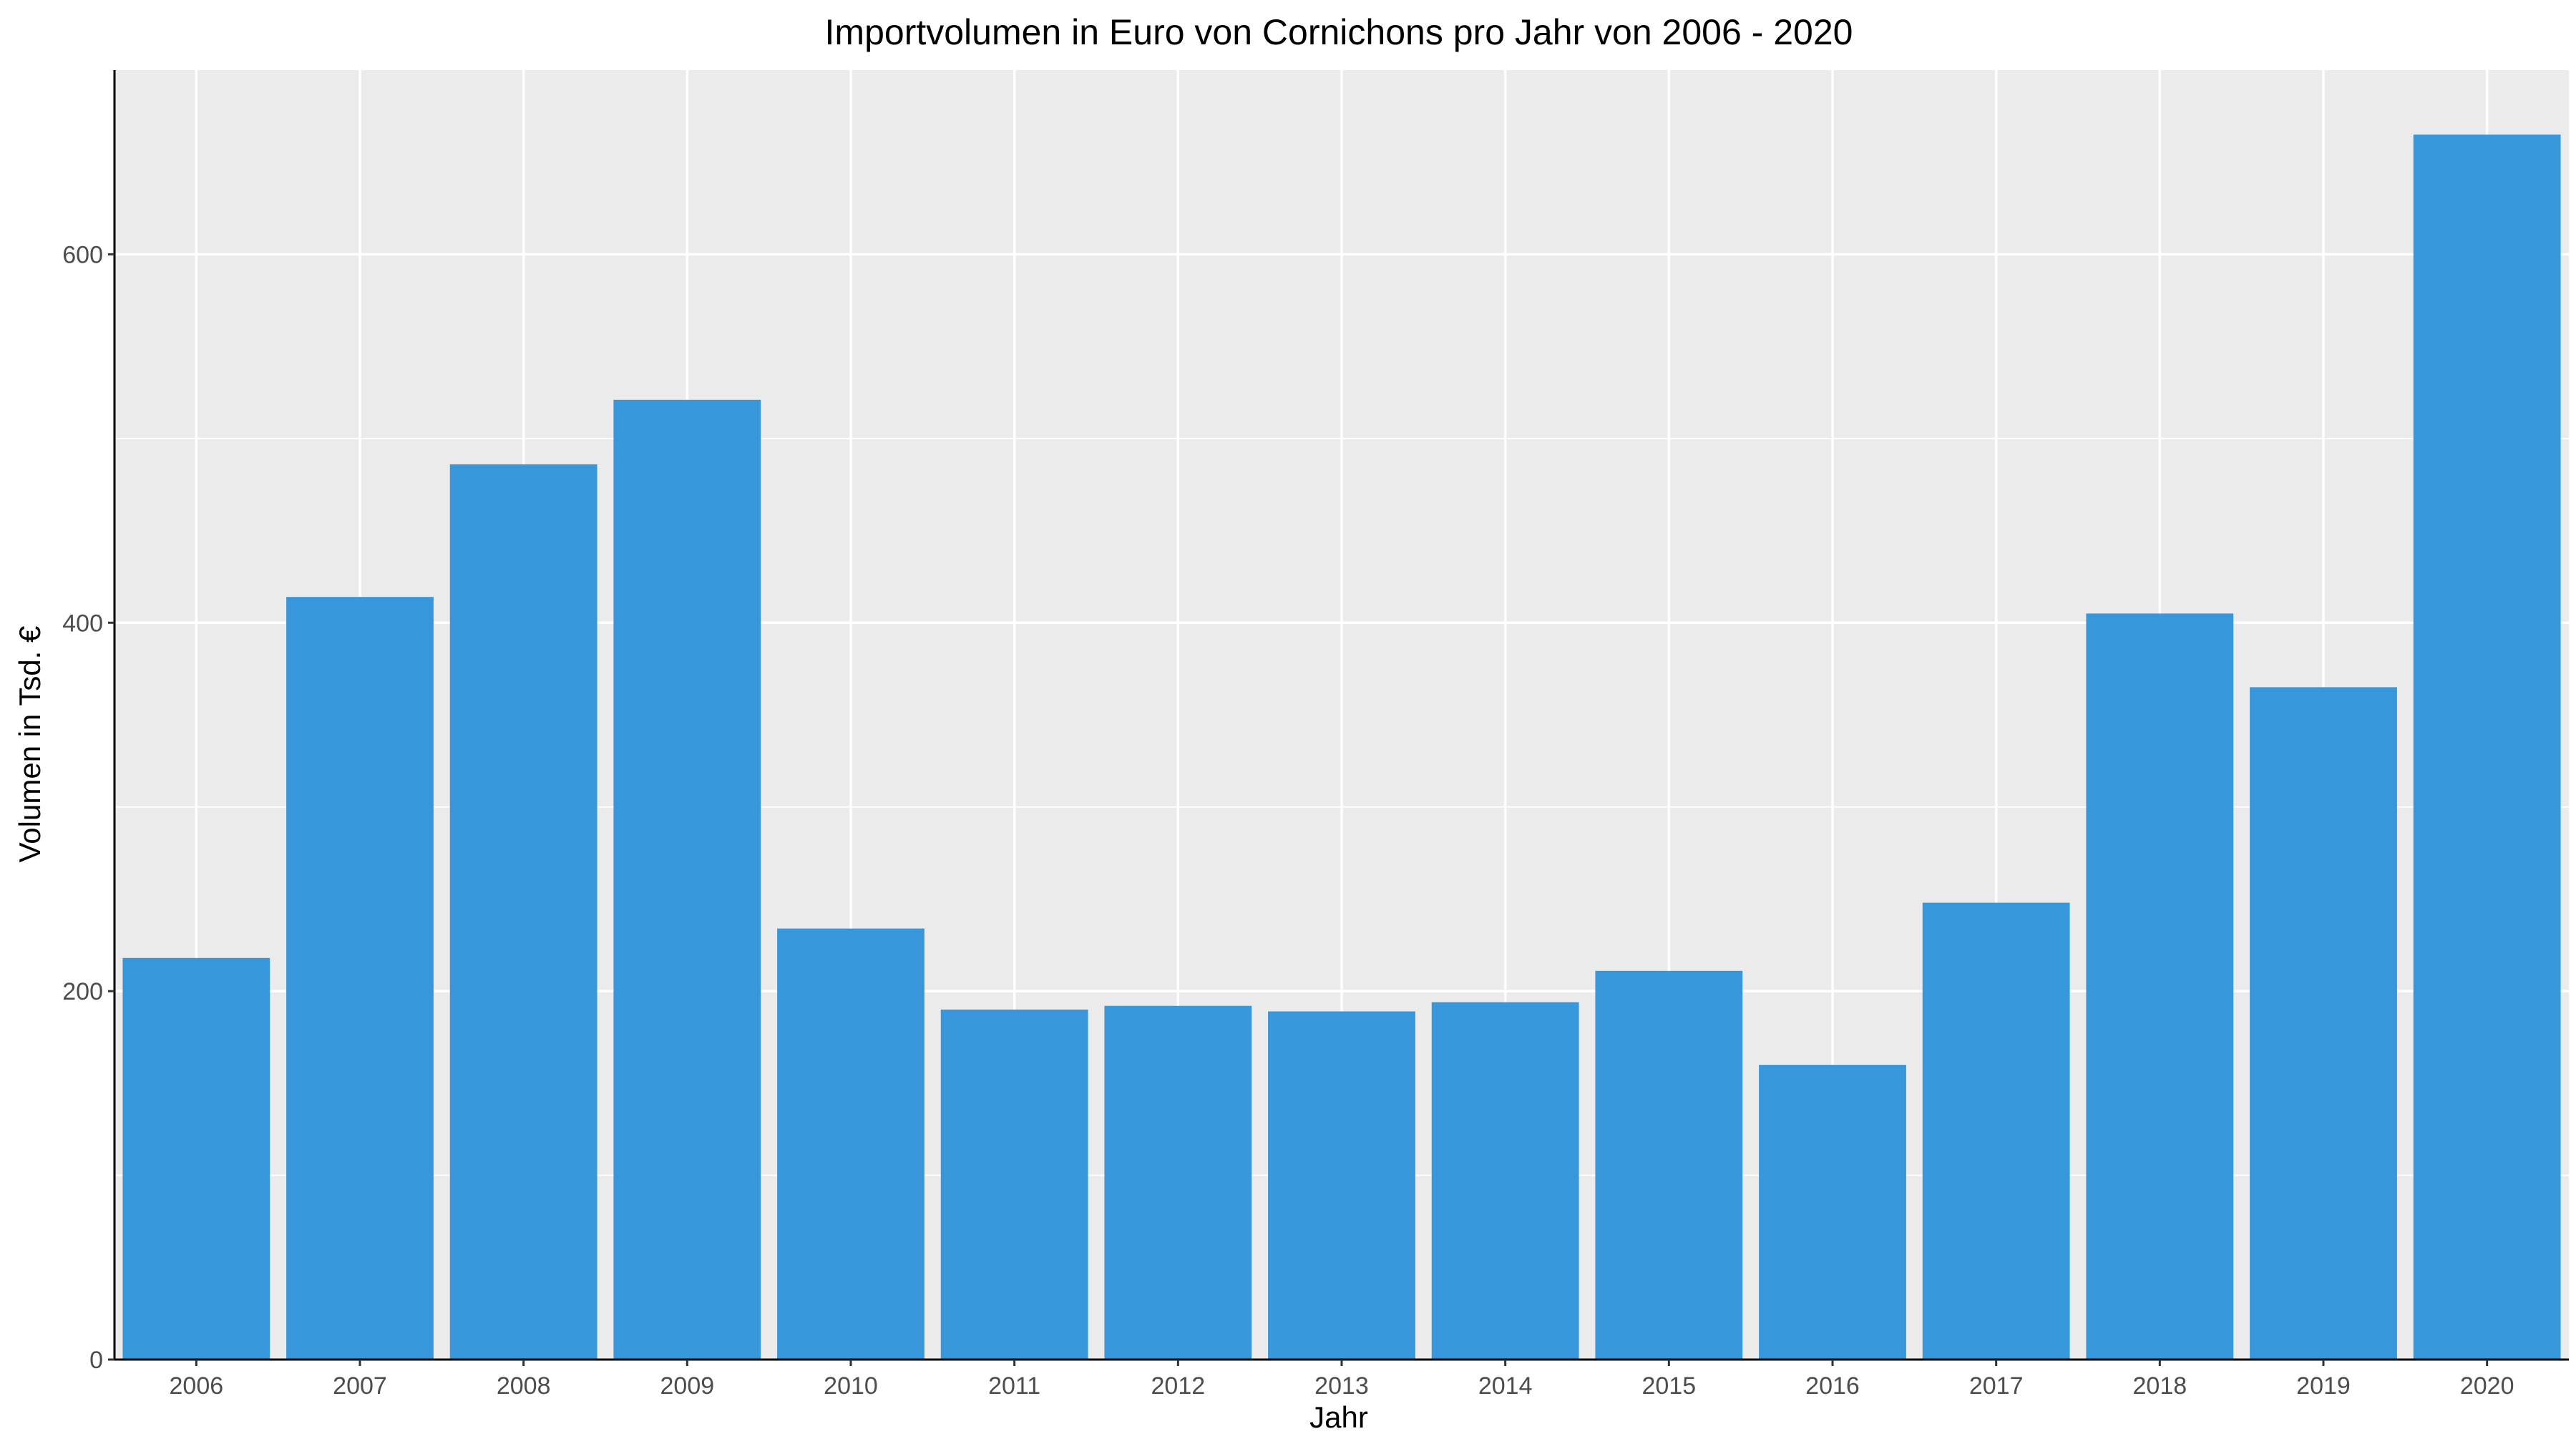 The height and width of the screenshot is (1449, 2576). Describe the element at coordinates (1178, 1182) in the screenshot. I see `bar-2012` at that location.